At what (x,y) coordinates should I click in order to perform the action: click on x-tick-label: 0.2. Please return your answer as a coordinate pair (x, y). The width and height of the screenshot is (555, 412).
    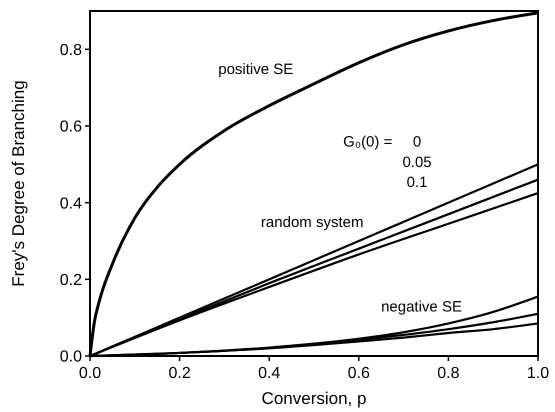
    Looking at the image, I should click on (179, 373).